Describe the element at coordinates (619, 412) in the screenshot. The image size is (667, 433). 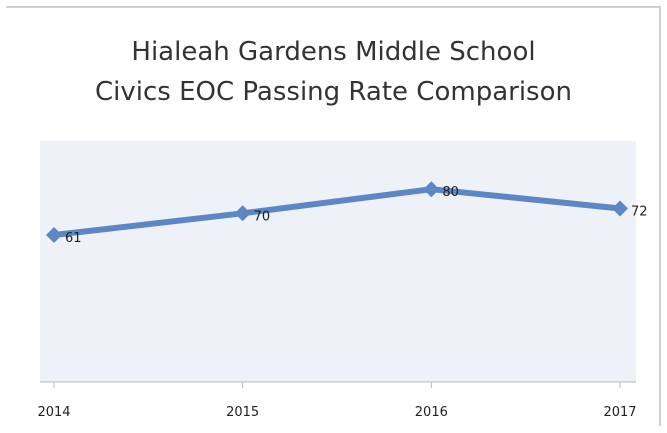
I see `x-tick-label-2017: 2017` at that location.